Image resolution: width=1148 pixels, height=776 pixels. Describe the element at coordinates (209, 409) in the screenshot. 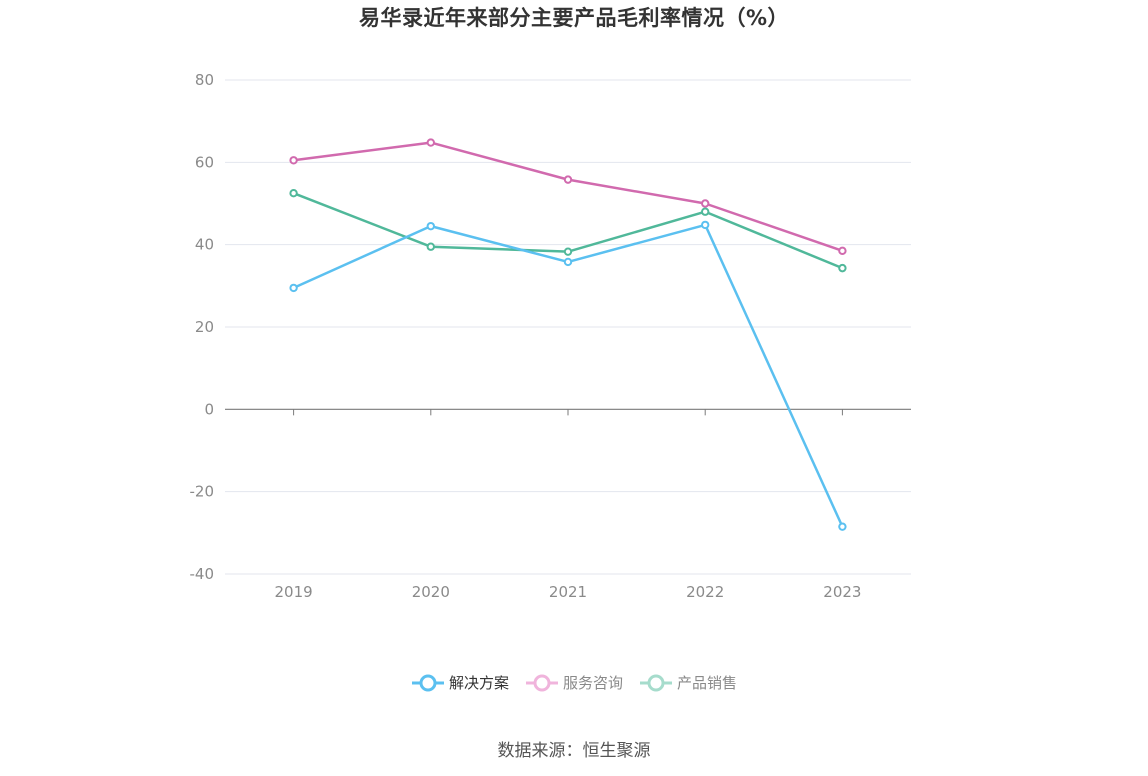

I see `y-tick-label: 0` at that location.